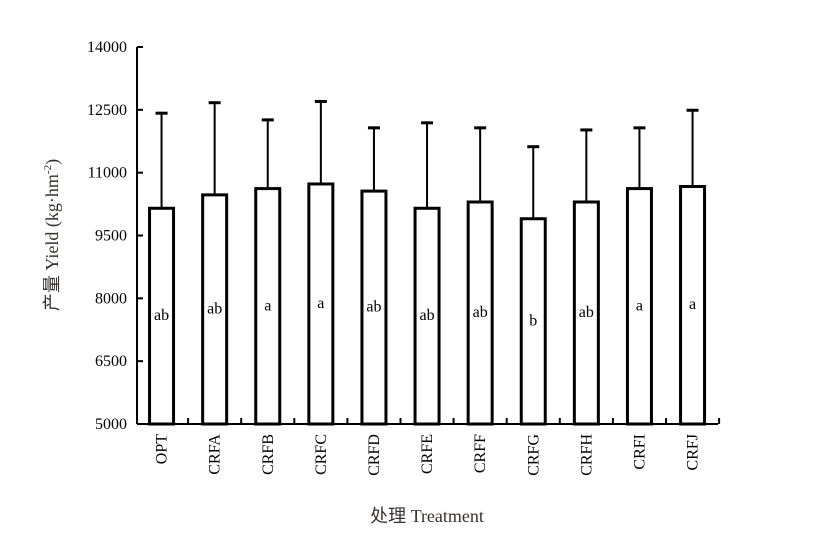  Describe the element at coordinates (586, 455) in the screenshot. I see `x-tick-label: CRFH` at that location.